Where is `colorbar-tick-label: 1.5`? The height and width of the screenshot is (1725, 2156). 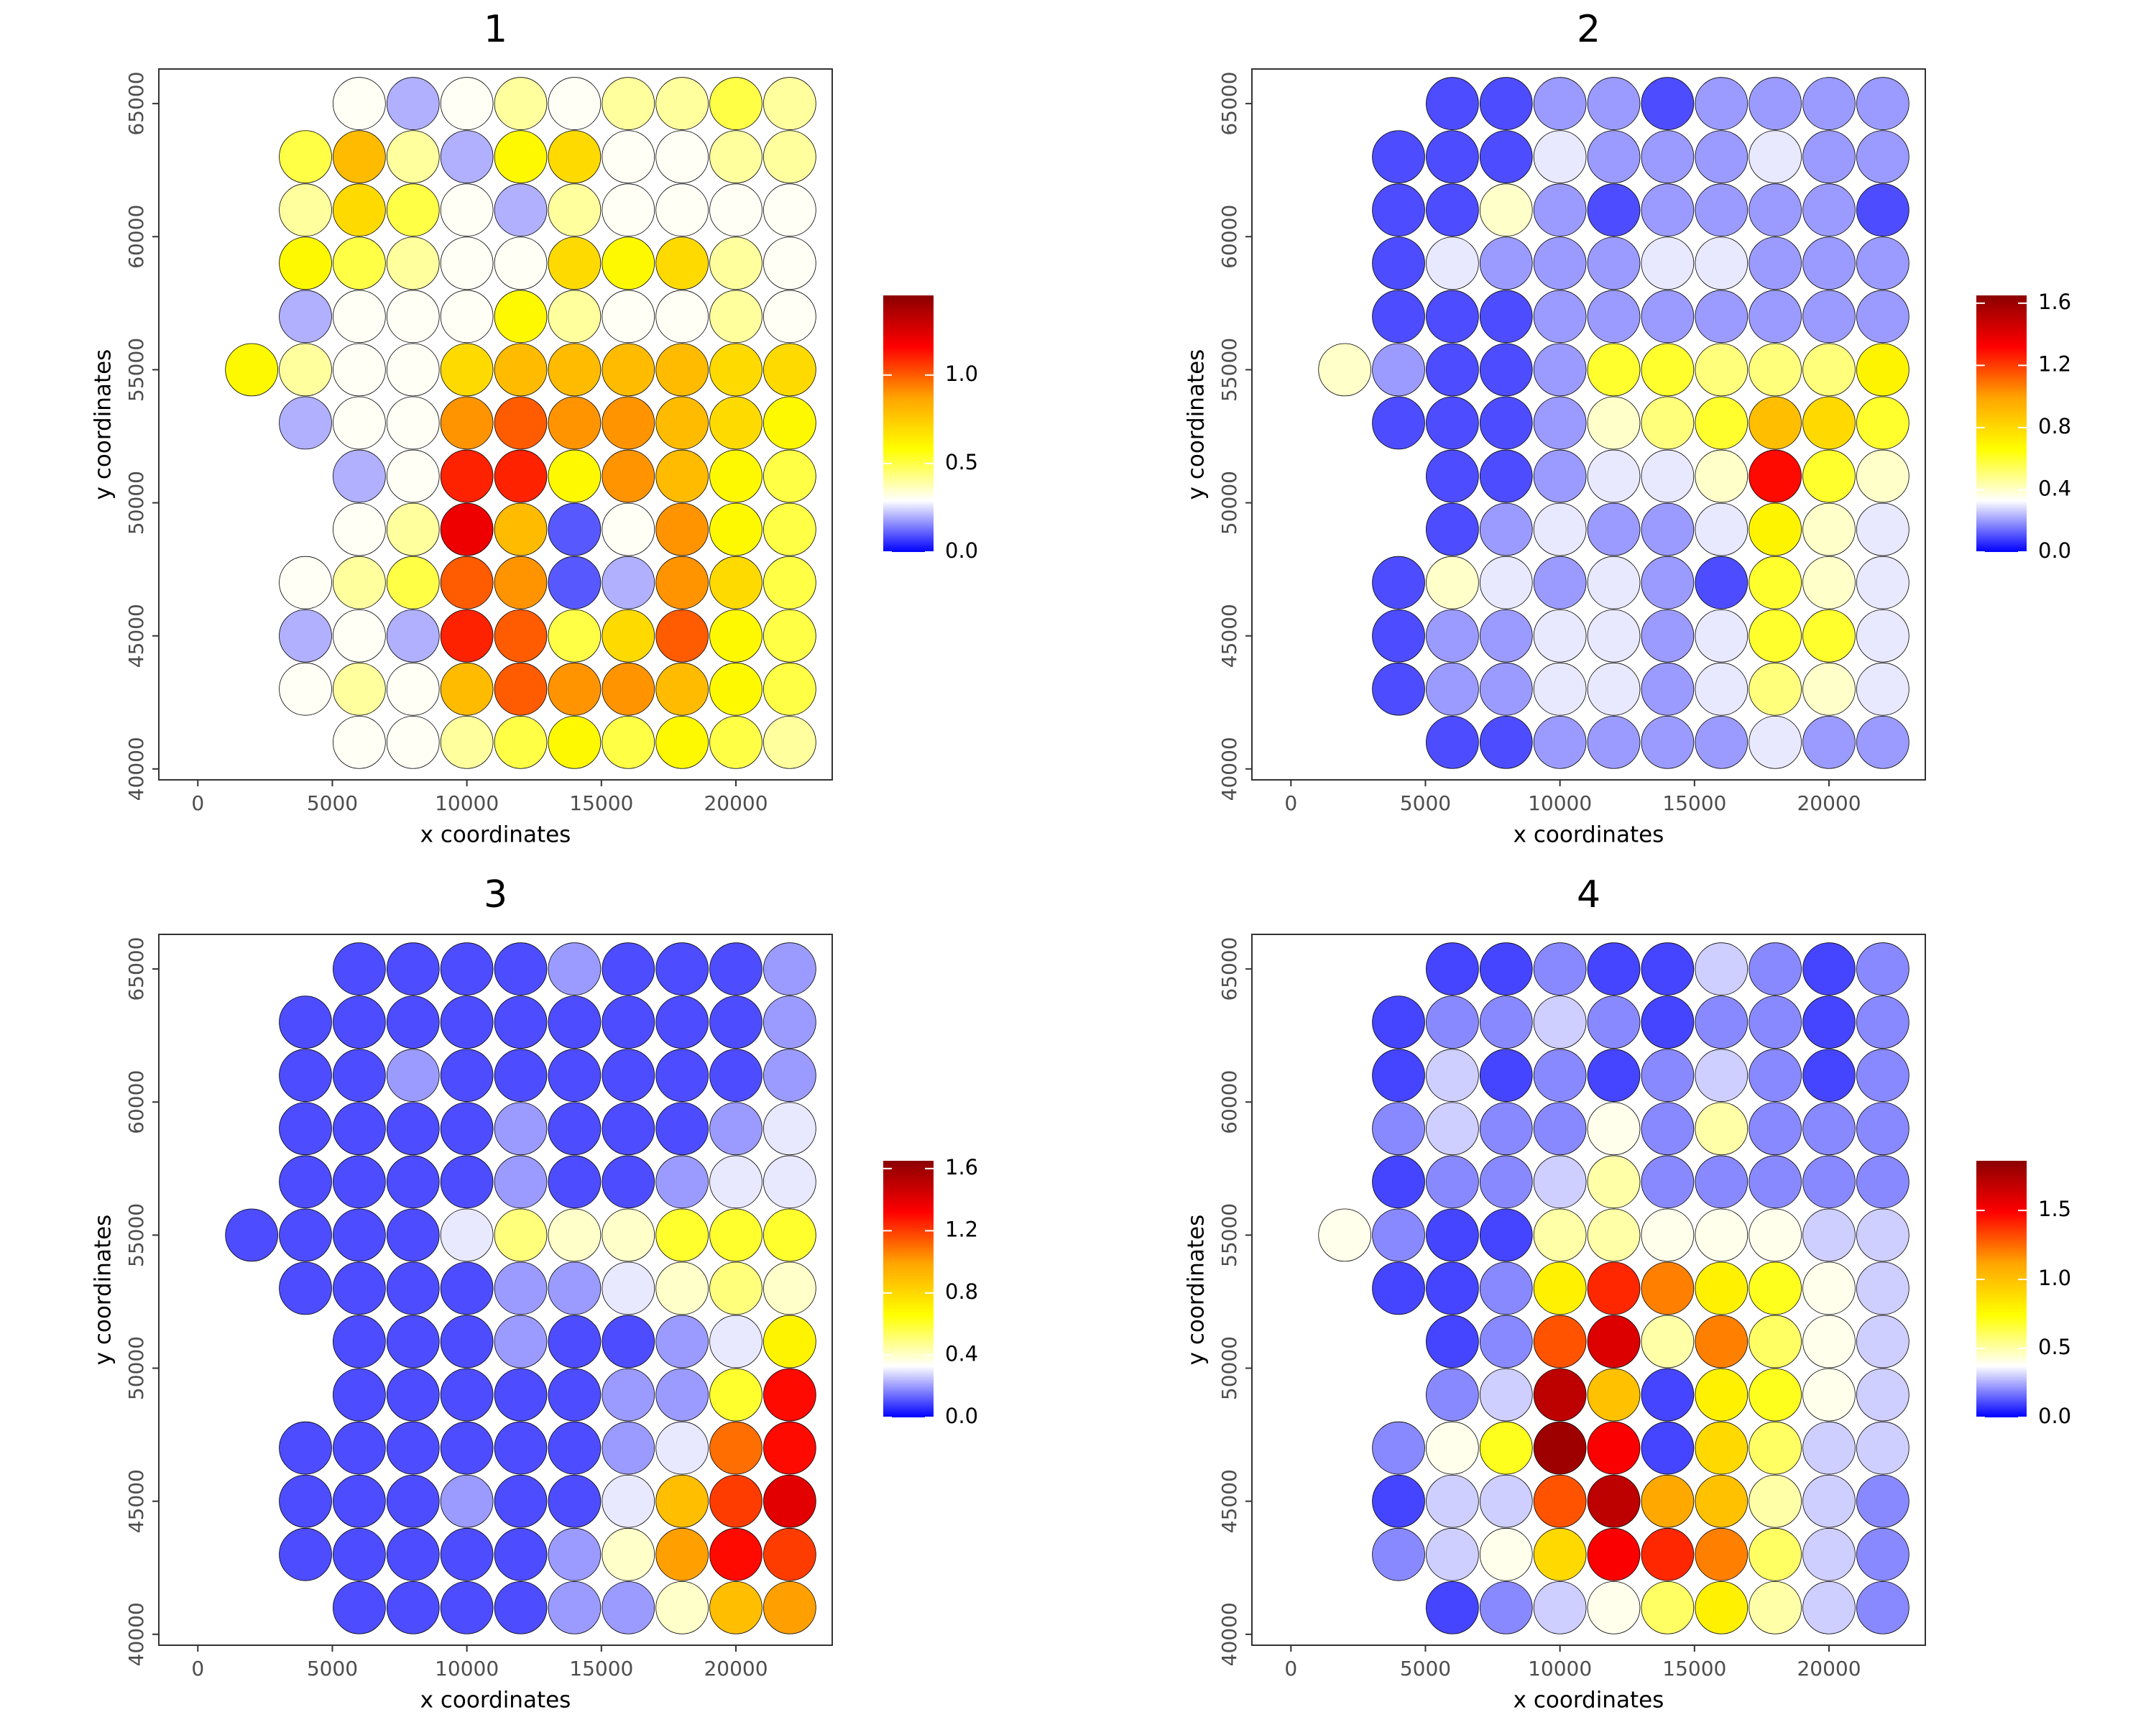
colorbar-tick-label: 1.5 is located at coordinates (2054, 1209).